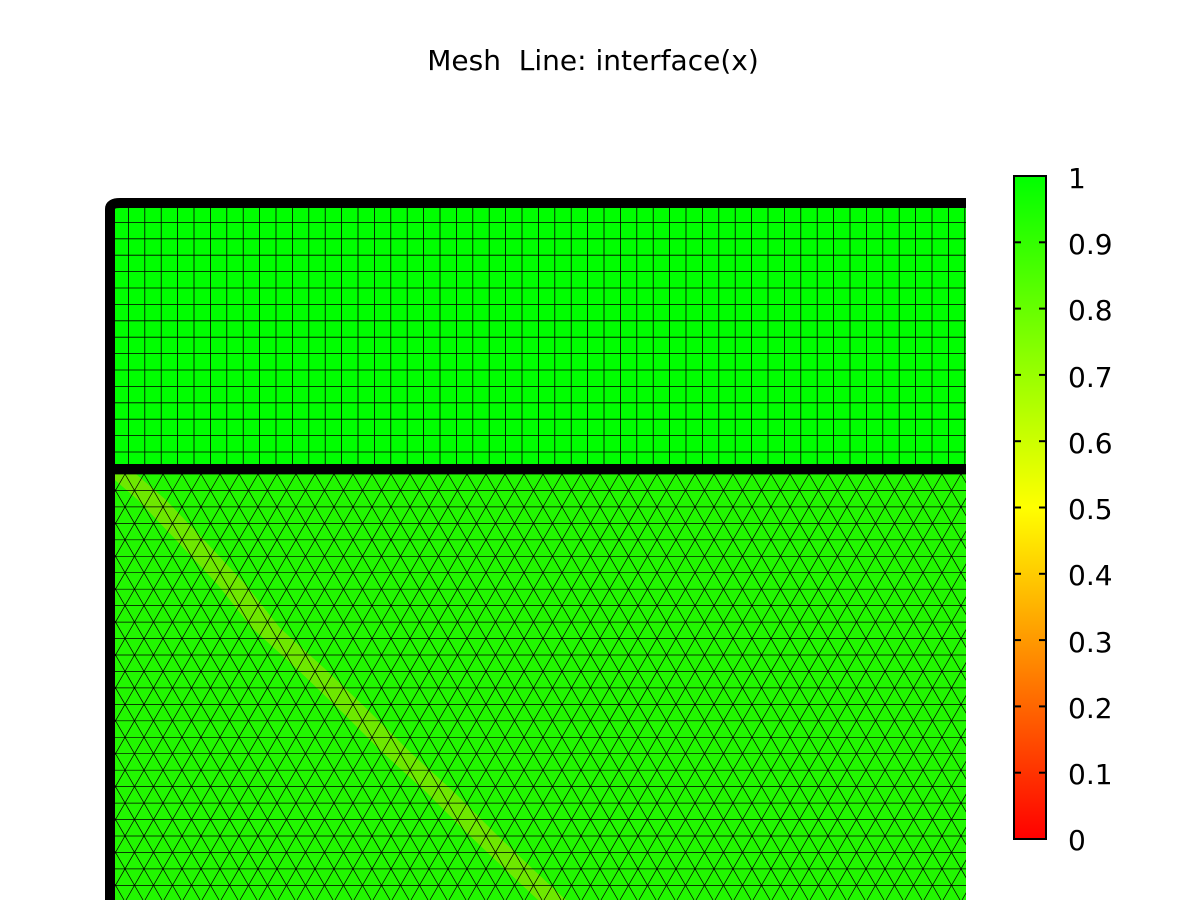 This screenshot has height=900, width=1200. I want to click on plot-title: Mesh Line: interface(x), so click(593, 60).